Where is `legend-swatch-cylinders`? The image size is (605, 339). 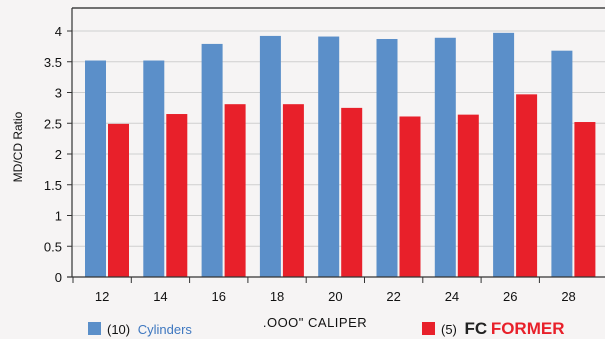 legend-swatch-cylinders is located at coordinates (94, 328).